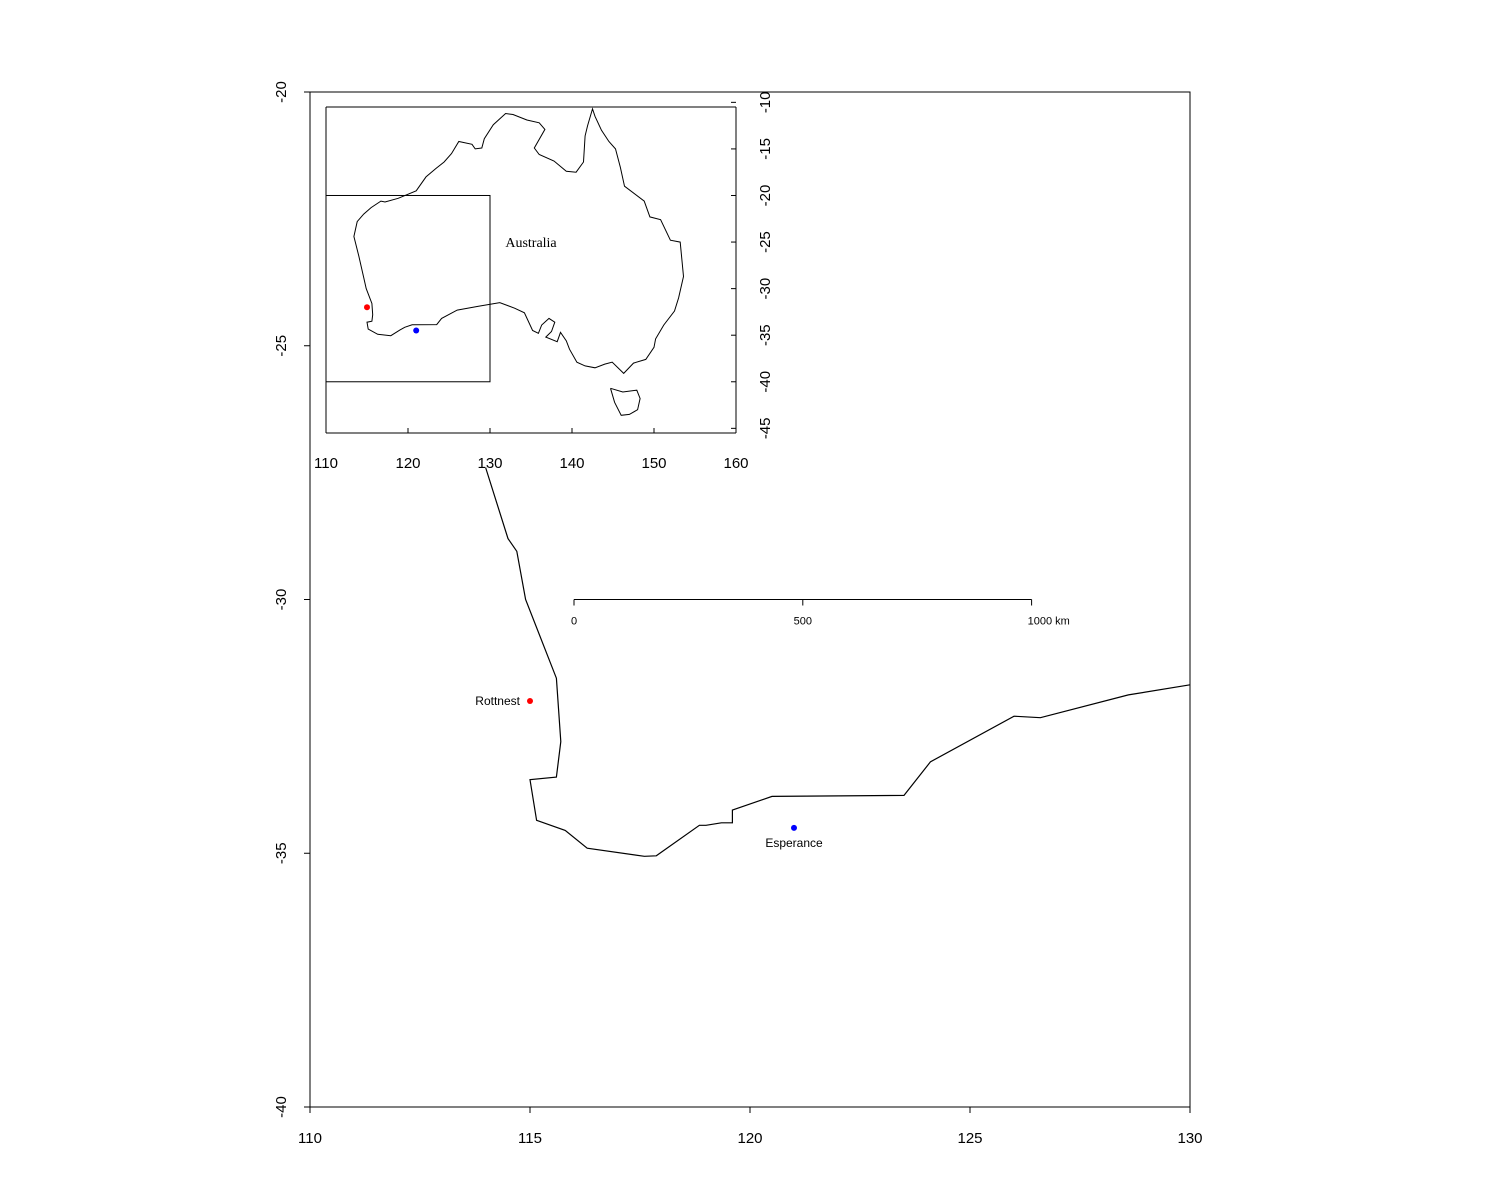  Describe the element at coordinates (530, 701) in the screenshot. I see `site-marker-rottnest` at that location.